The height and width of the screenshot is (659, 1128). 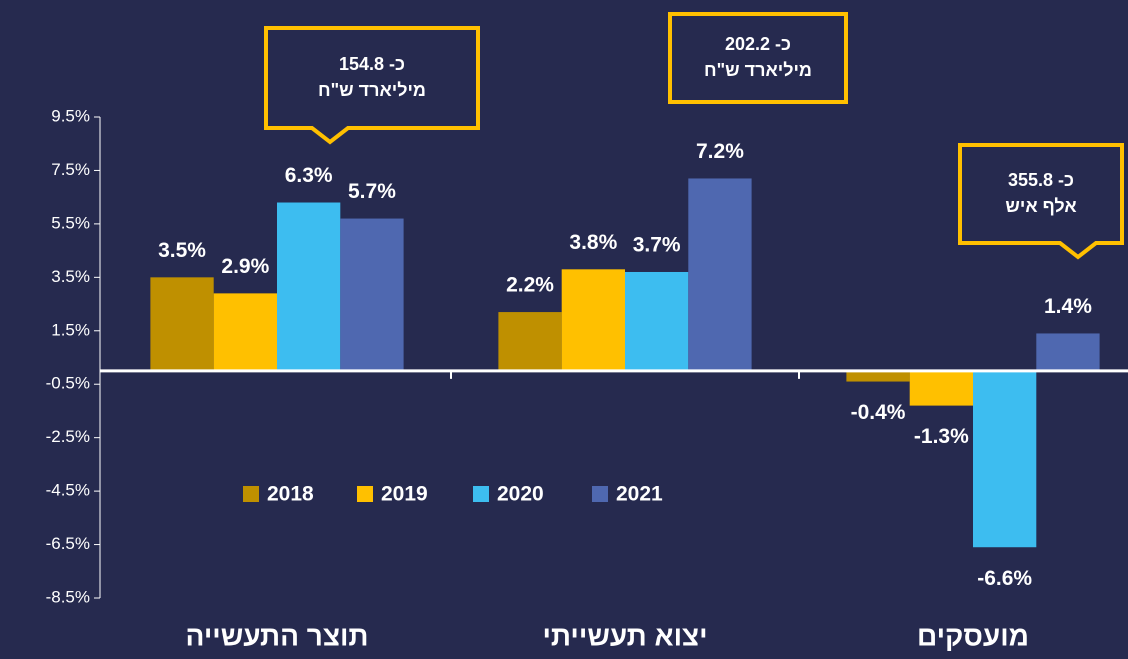 What do you see at coordinates (404, 494) in the screenshot?
I see `legend-label: 2019` at bounding box center [404, 494].